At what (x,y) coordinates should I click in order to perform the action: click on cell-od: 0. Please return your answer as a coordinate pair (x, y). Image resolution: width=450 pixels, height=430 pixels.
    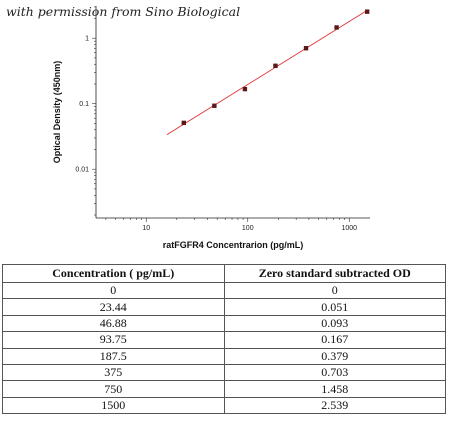
    Looking at the image, I should click on (334, 290).